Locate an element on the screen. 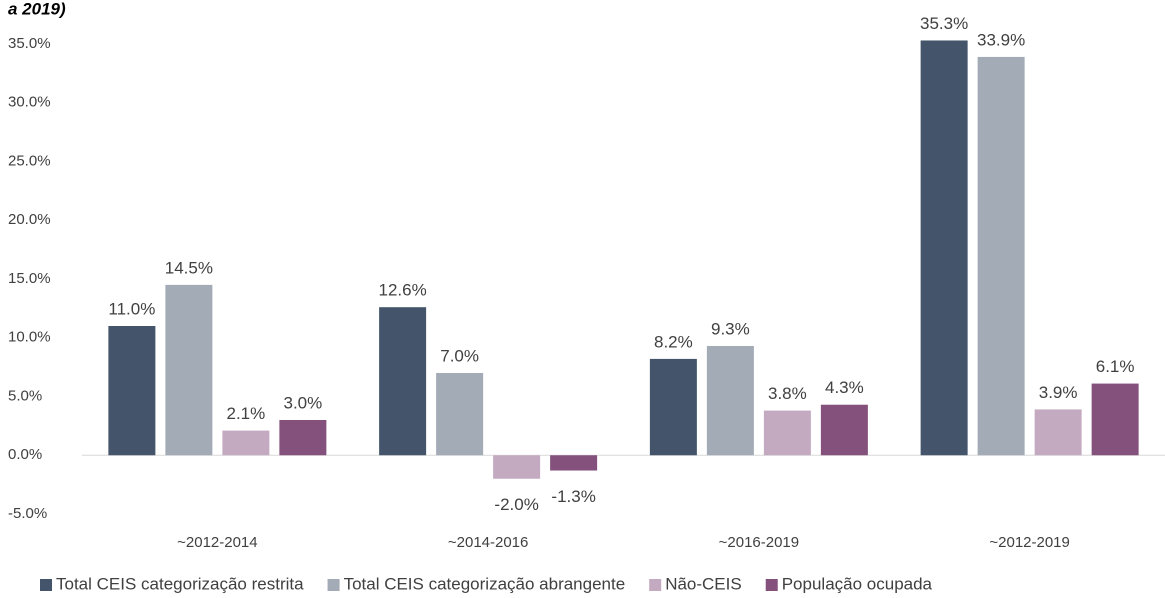 The width and height of the screenshot is (1165, 598). y-tick-label: 25.0% is located at coordinates (29, 160).